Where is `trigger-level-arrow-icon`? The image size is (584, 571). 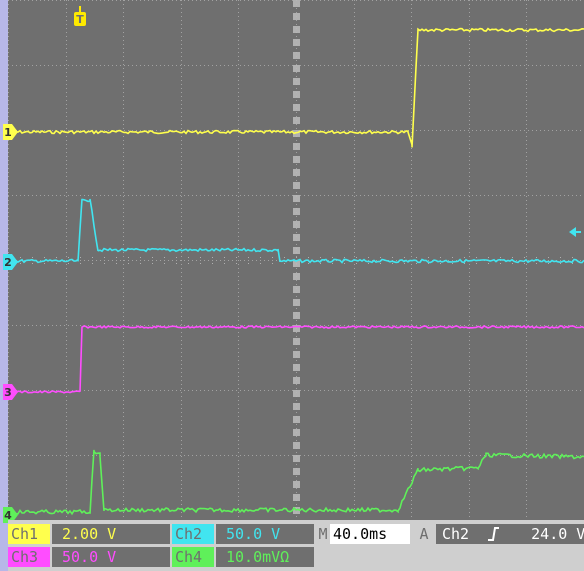
trigger-level-arrow-icon is located at coordinates (575, 231).